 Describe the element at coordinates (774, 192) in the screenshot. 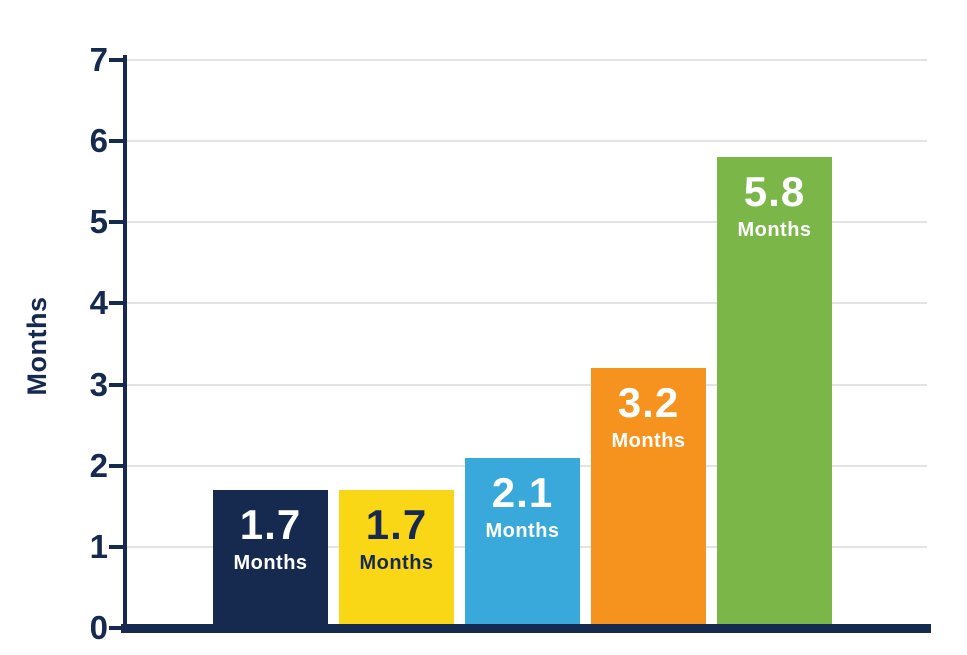

I see `bar-value-label: 5.8` at that location.